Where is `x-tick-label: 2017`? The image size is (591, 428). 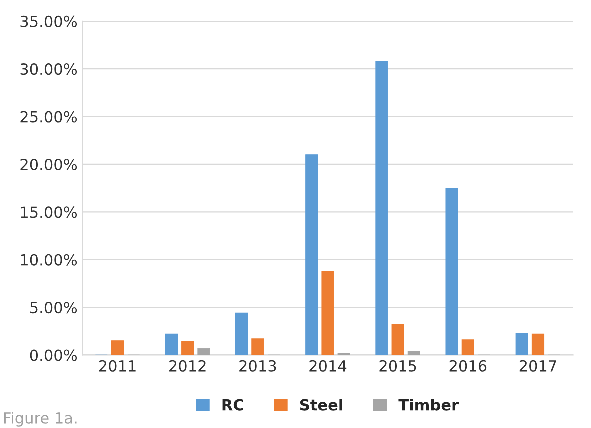
x-tick-label: 2017 is located at coordinates (538, 366).